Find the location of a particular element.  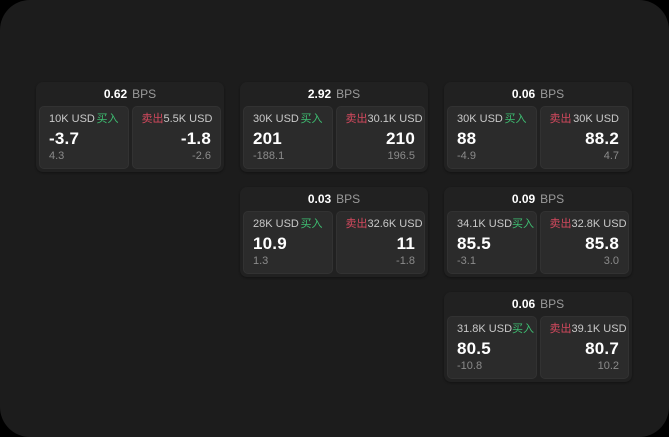

buy-price: 80.5 is located at coordinates (474, 348).